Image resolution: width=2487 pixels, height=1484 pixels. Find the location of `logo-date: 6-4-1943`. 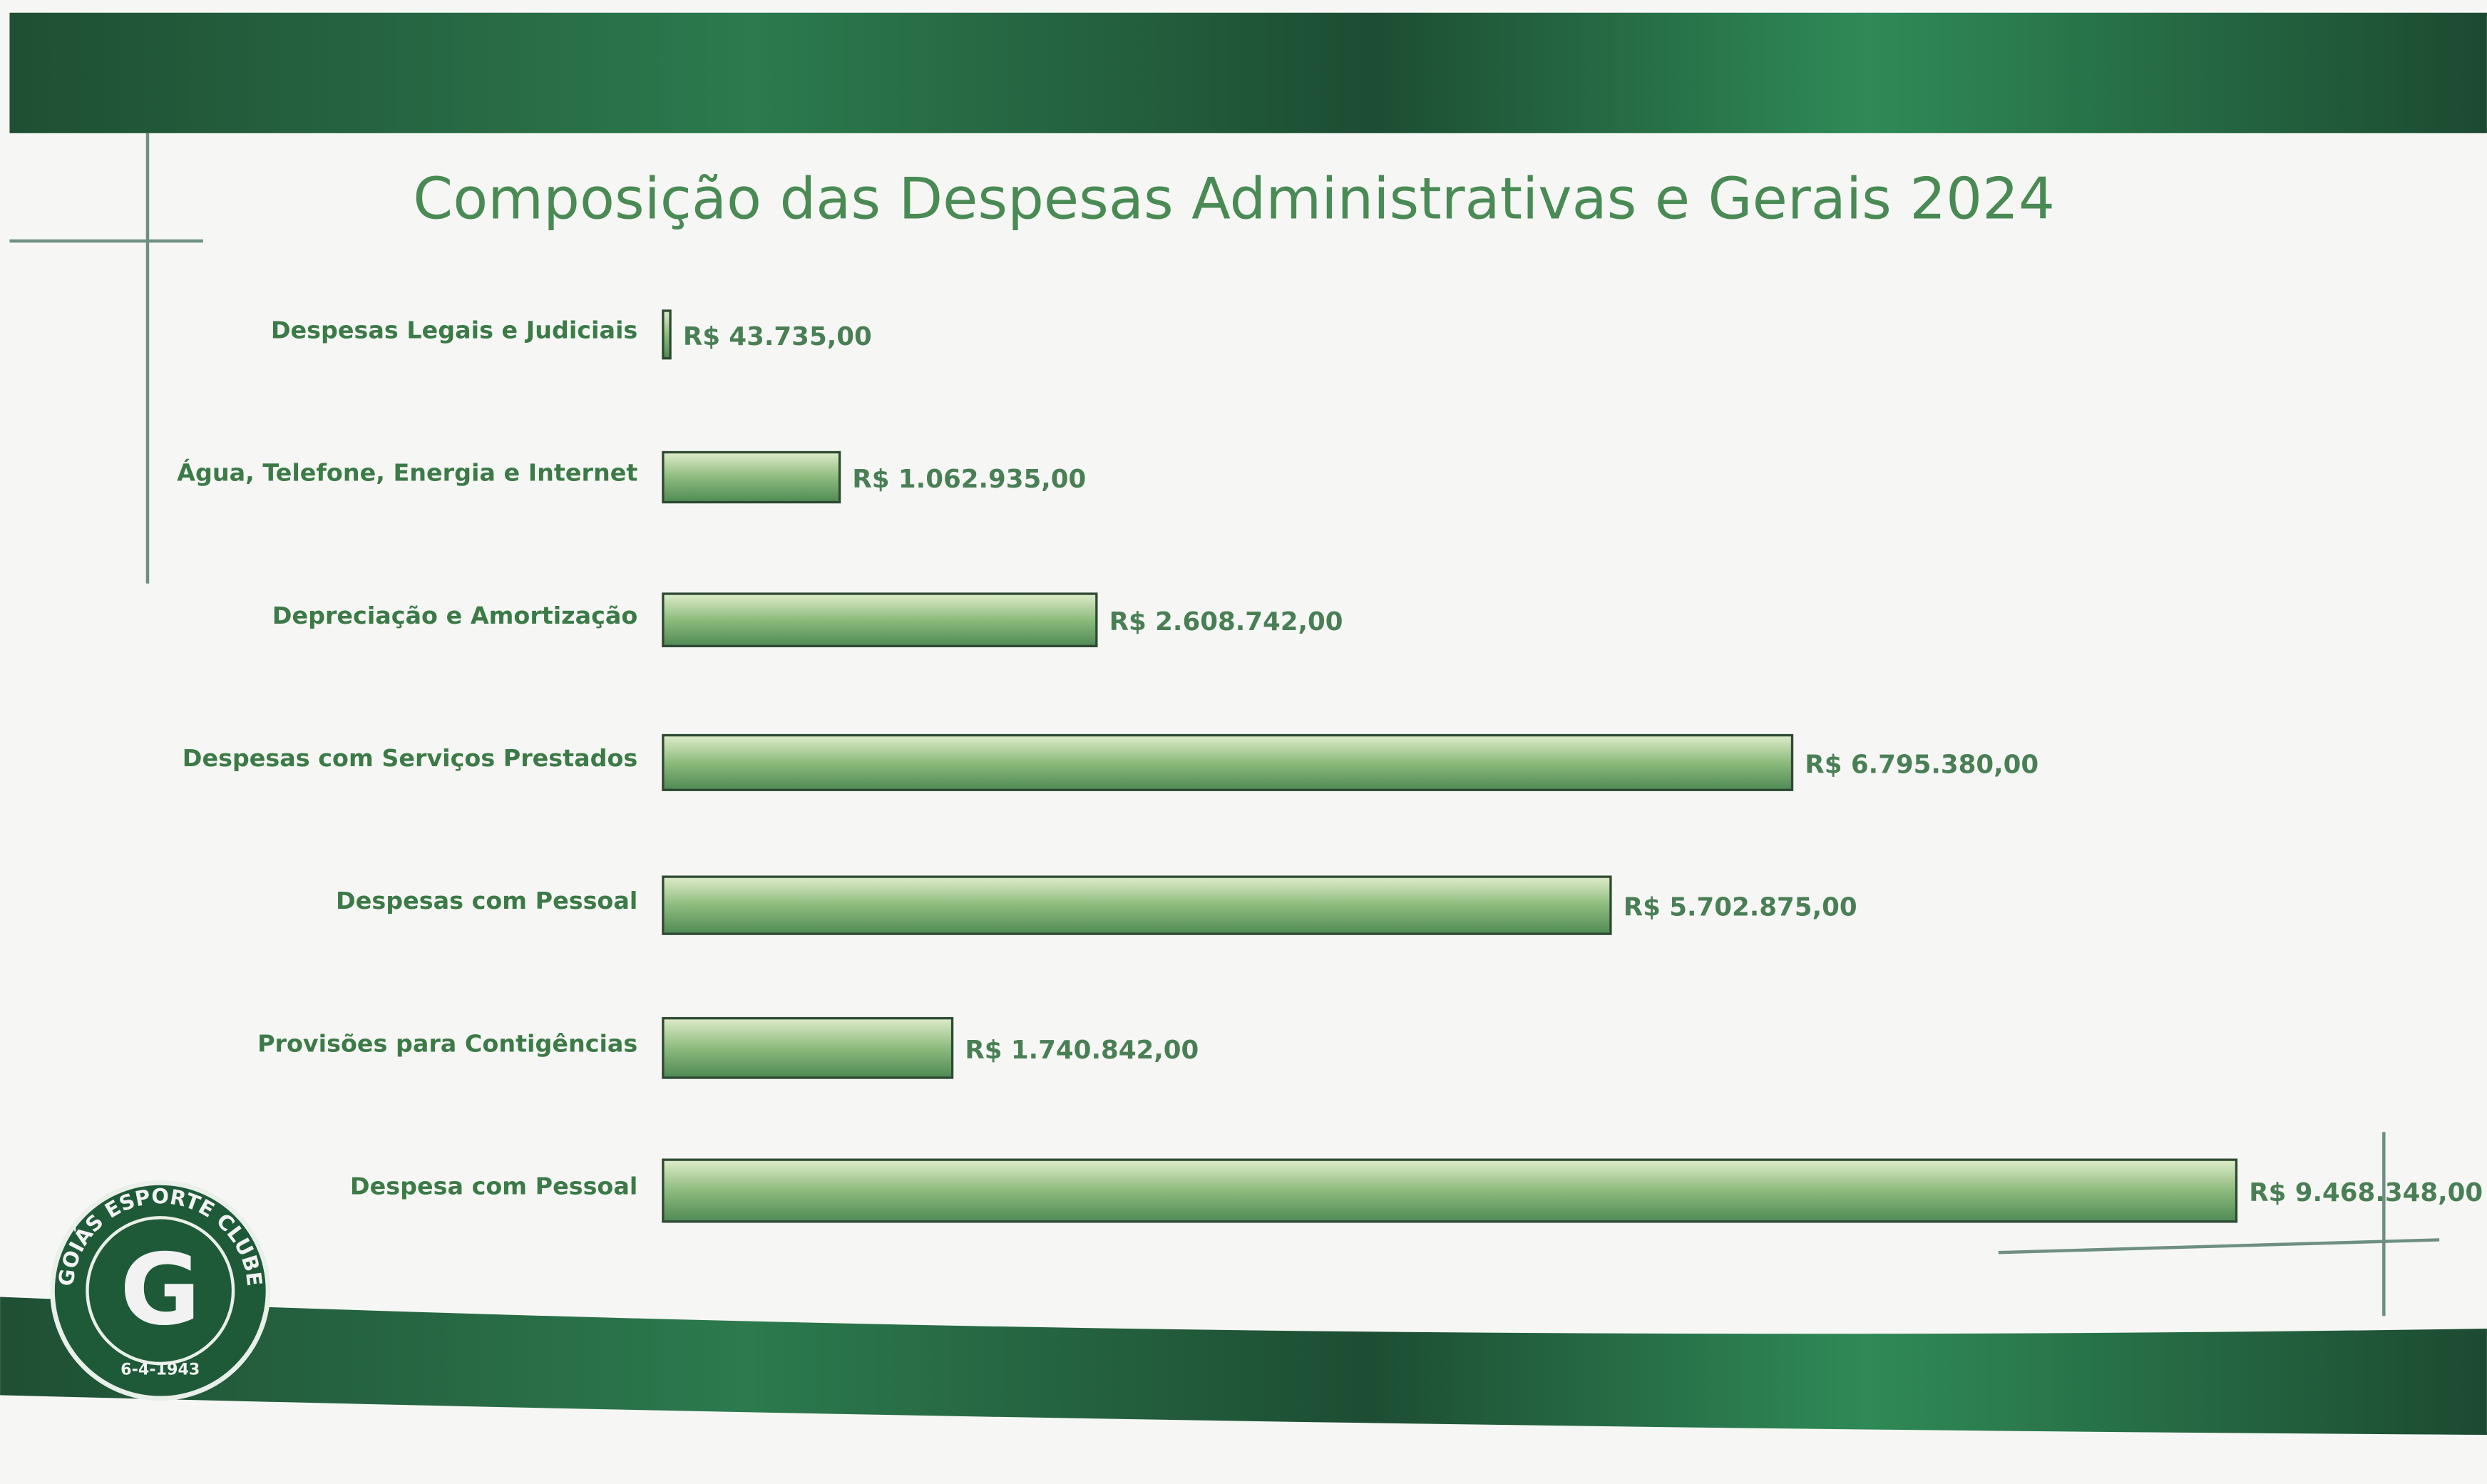

logo-date: 6-4-1943 is located at coordinates (160, 1369).